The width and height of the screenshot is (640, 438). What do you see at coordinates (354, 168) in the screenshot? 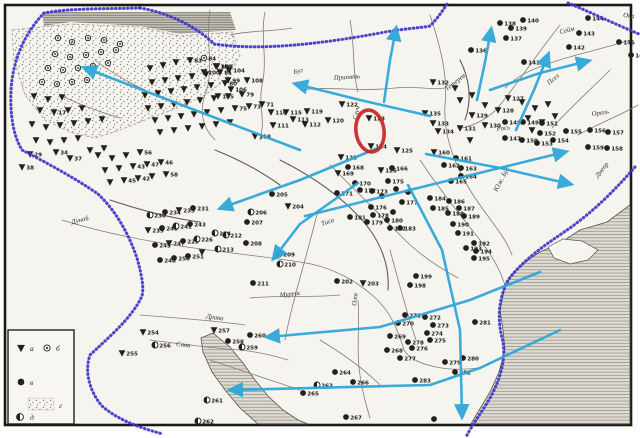
I see `site-marker: 168` at bounding box center [354, 168].